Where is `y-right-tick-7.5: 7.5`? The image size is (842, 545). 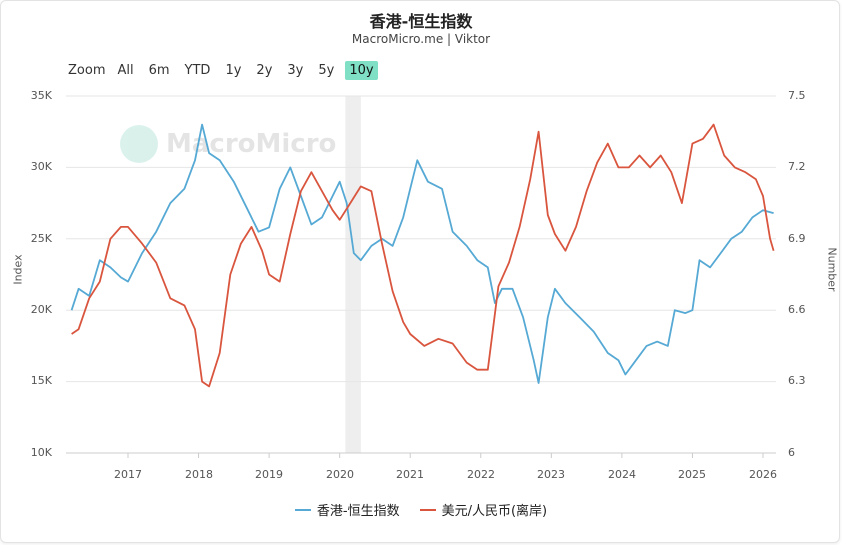
y-right-tick-7.5: 7.5 is located at coordinates (797, 95).